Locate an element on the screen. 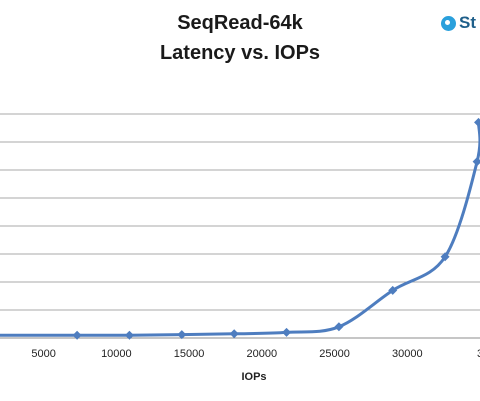 This screenshot has height=401, width=480. x-tick-label: 30000 is located at coordinates (407, 354).